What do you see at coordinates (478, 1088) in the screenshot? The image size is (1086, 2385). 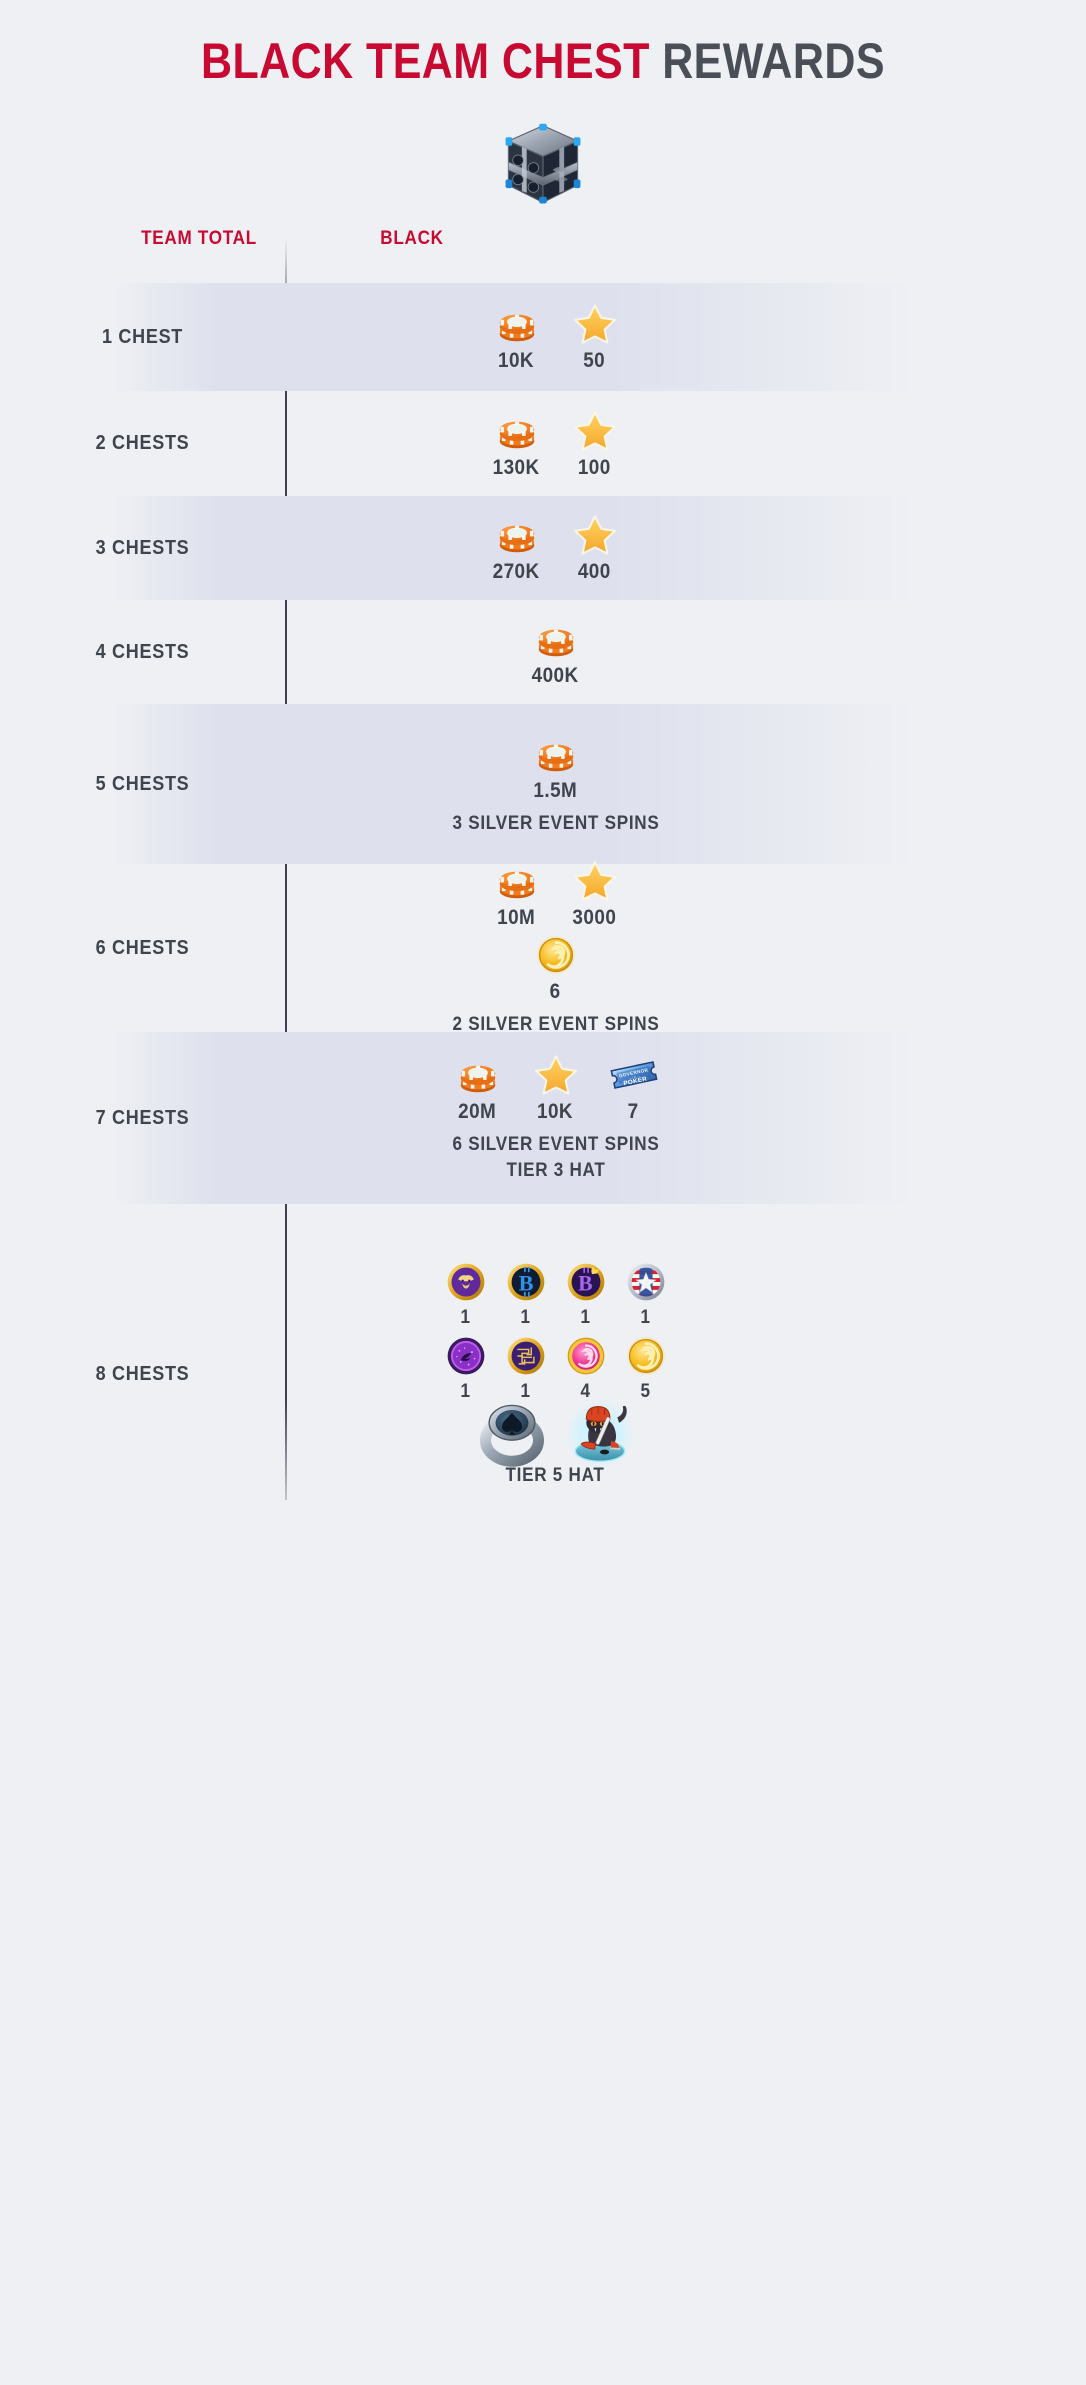 I see `reward-item: 20M` at bounding box center [478, 1088].